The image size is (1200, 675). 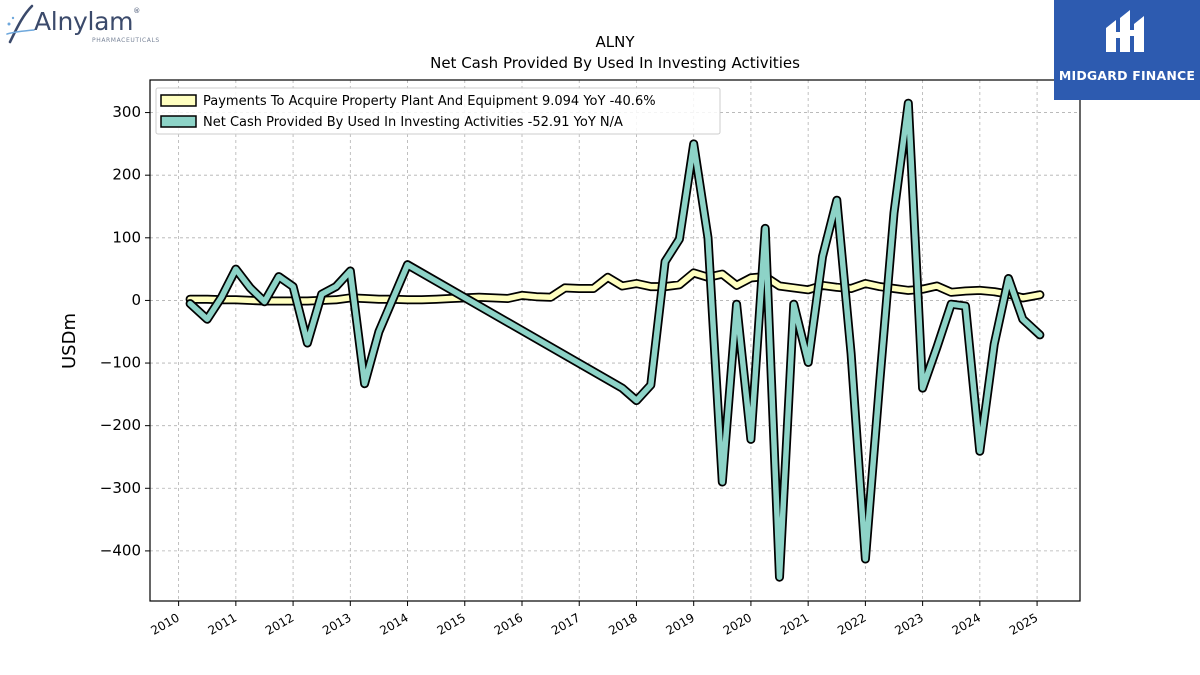 I want to click on x-tick-label: 2016, so click(x=508, y=624).